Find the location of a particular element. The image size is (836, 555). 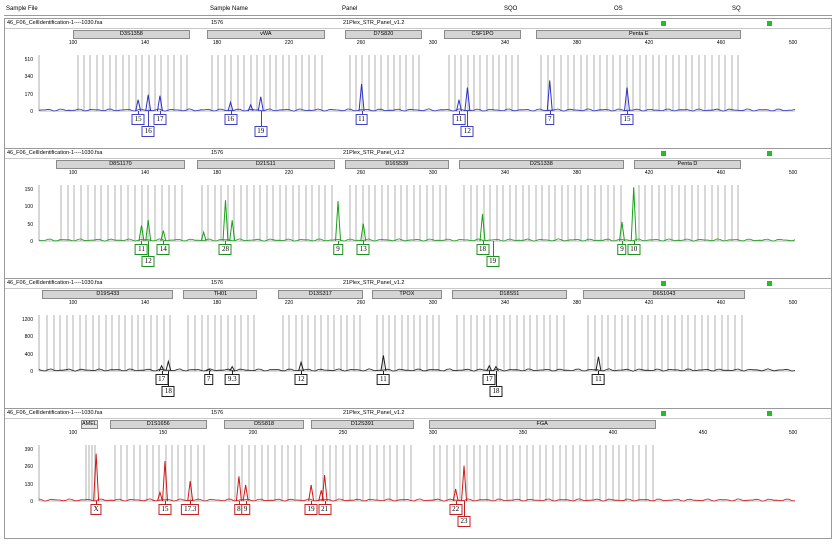

locus-marker-penta-e: Penta E is located at coordinates (639, 34).